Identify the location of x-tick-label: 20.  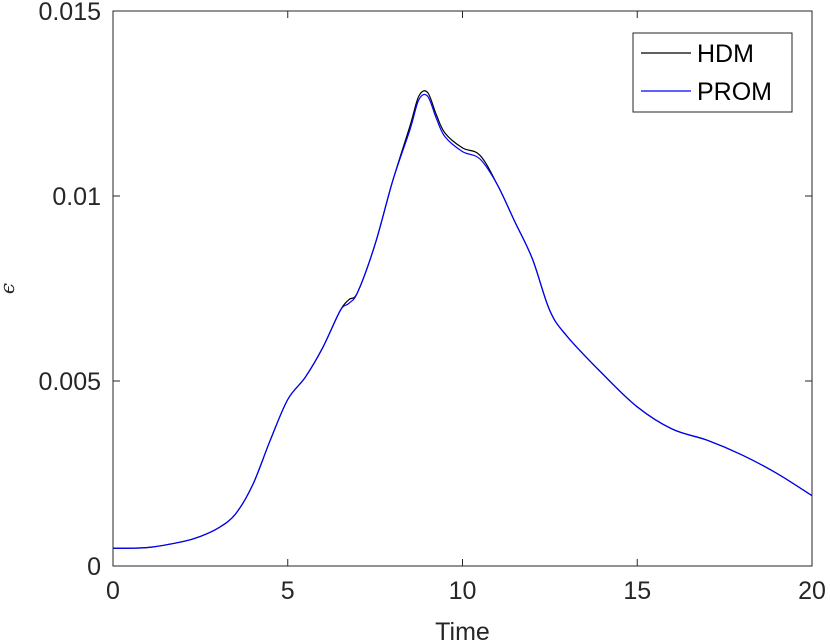
(812, 591).